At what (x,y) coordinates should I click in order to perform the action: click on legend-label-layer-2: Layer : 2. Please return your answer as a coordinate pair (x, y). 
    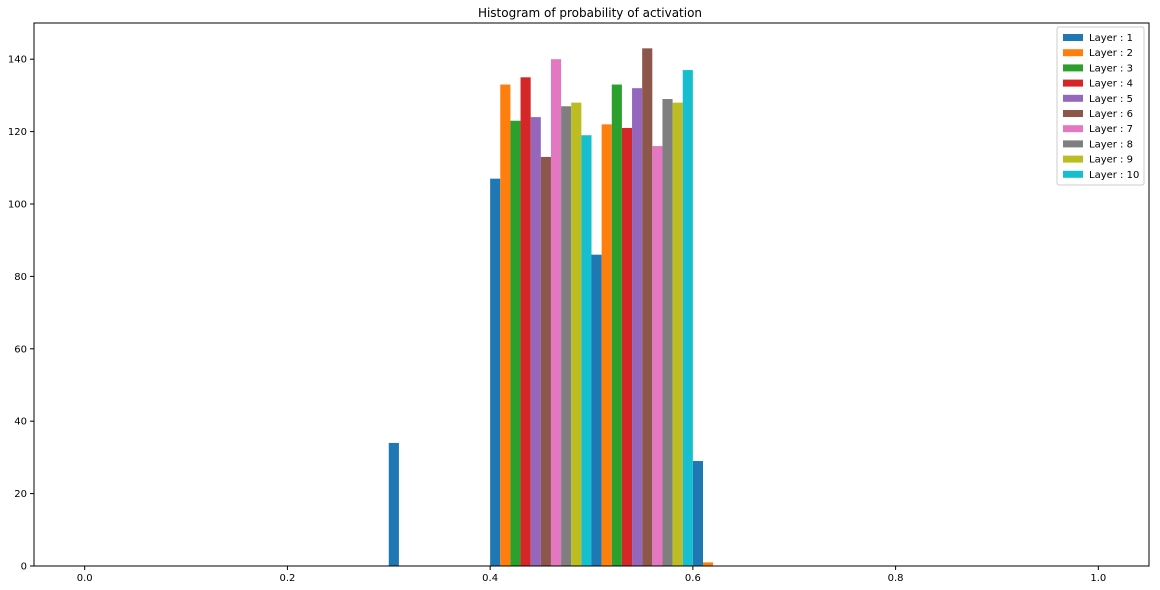
    Looking at the image, I should click on (1111, 53).